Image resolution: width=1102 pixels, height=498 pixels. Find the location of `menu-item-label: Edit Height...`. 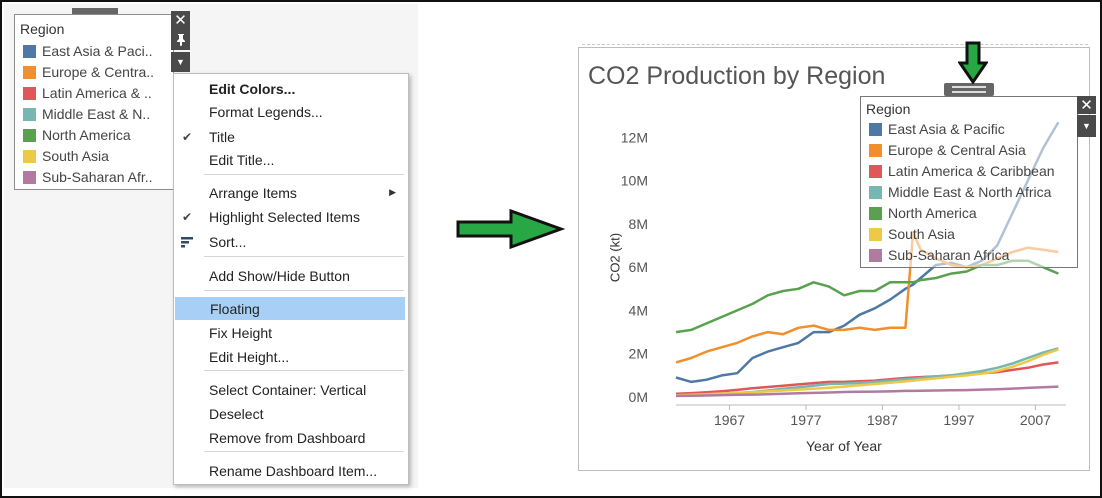

menu-item-label: Edit Height... is located at coordinates (249, 356).